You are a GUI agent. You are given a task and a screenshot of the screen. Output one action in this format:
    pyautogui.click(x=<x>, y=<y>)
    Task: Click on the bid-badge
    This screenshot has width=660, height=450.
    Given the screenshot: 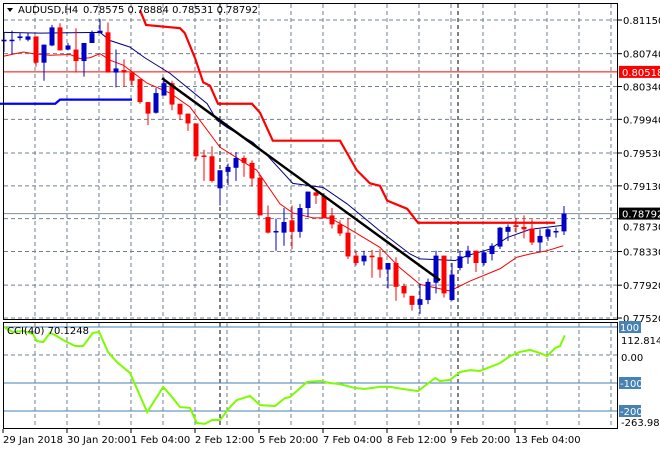 What is the action you would take?
    pyautogui.click(x=639, y=213)
    